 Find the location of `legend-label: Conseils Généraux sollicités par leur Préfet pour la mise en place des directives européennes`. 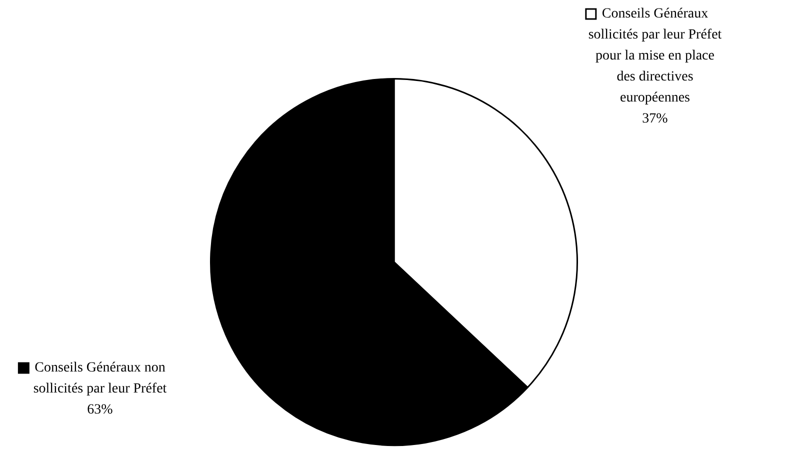

legend-label: Conseils Généraux sollicités par leur Préfet pour la mise en place des directives européennes is located at coordinates (655, 56).